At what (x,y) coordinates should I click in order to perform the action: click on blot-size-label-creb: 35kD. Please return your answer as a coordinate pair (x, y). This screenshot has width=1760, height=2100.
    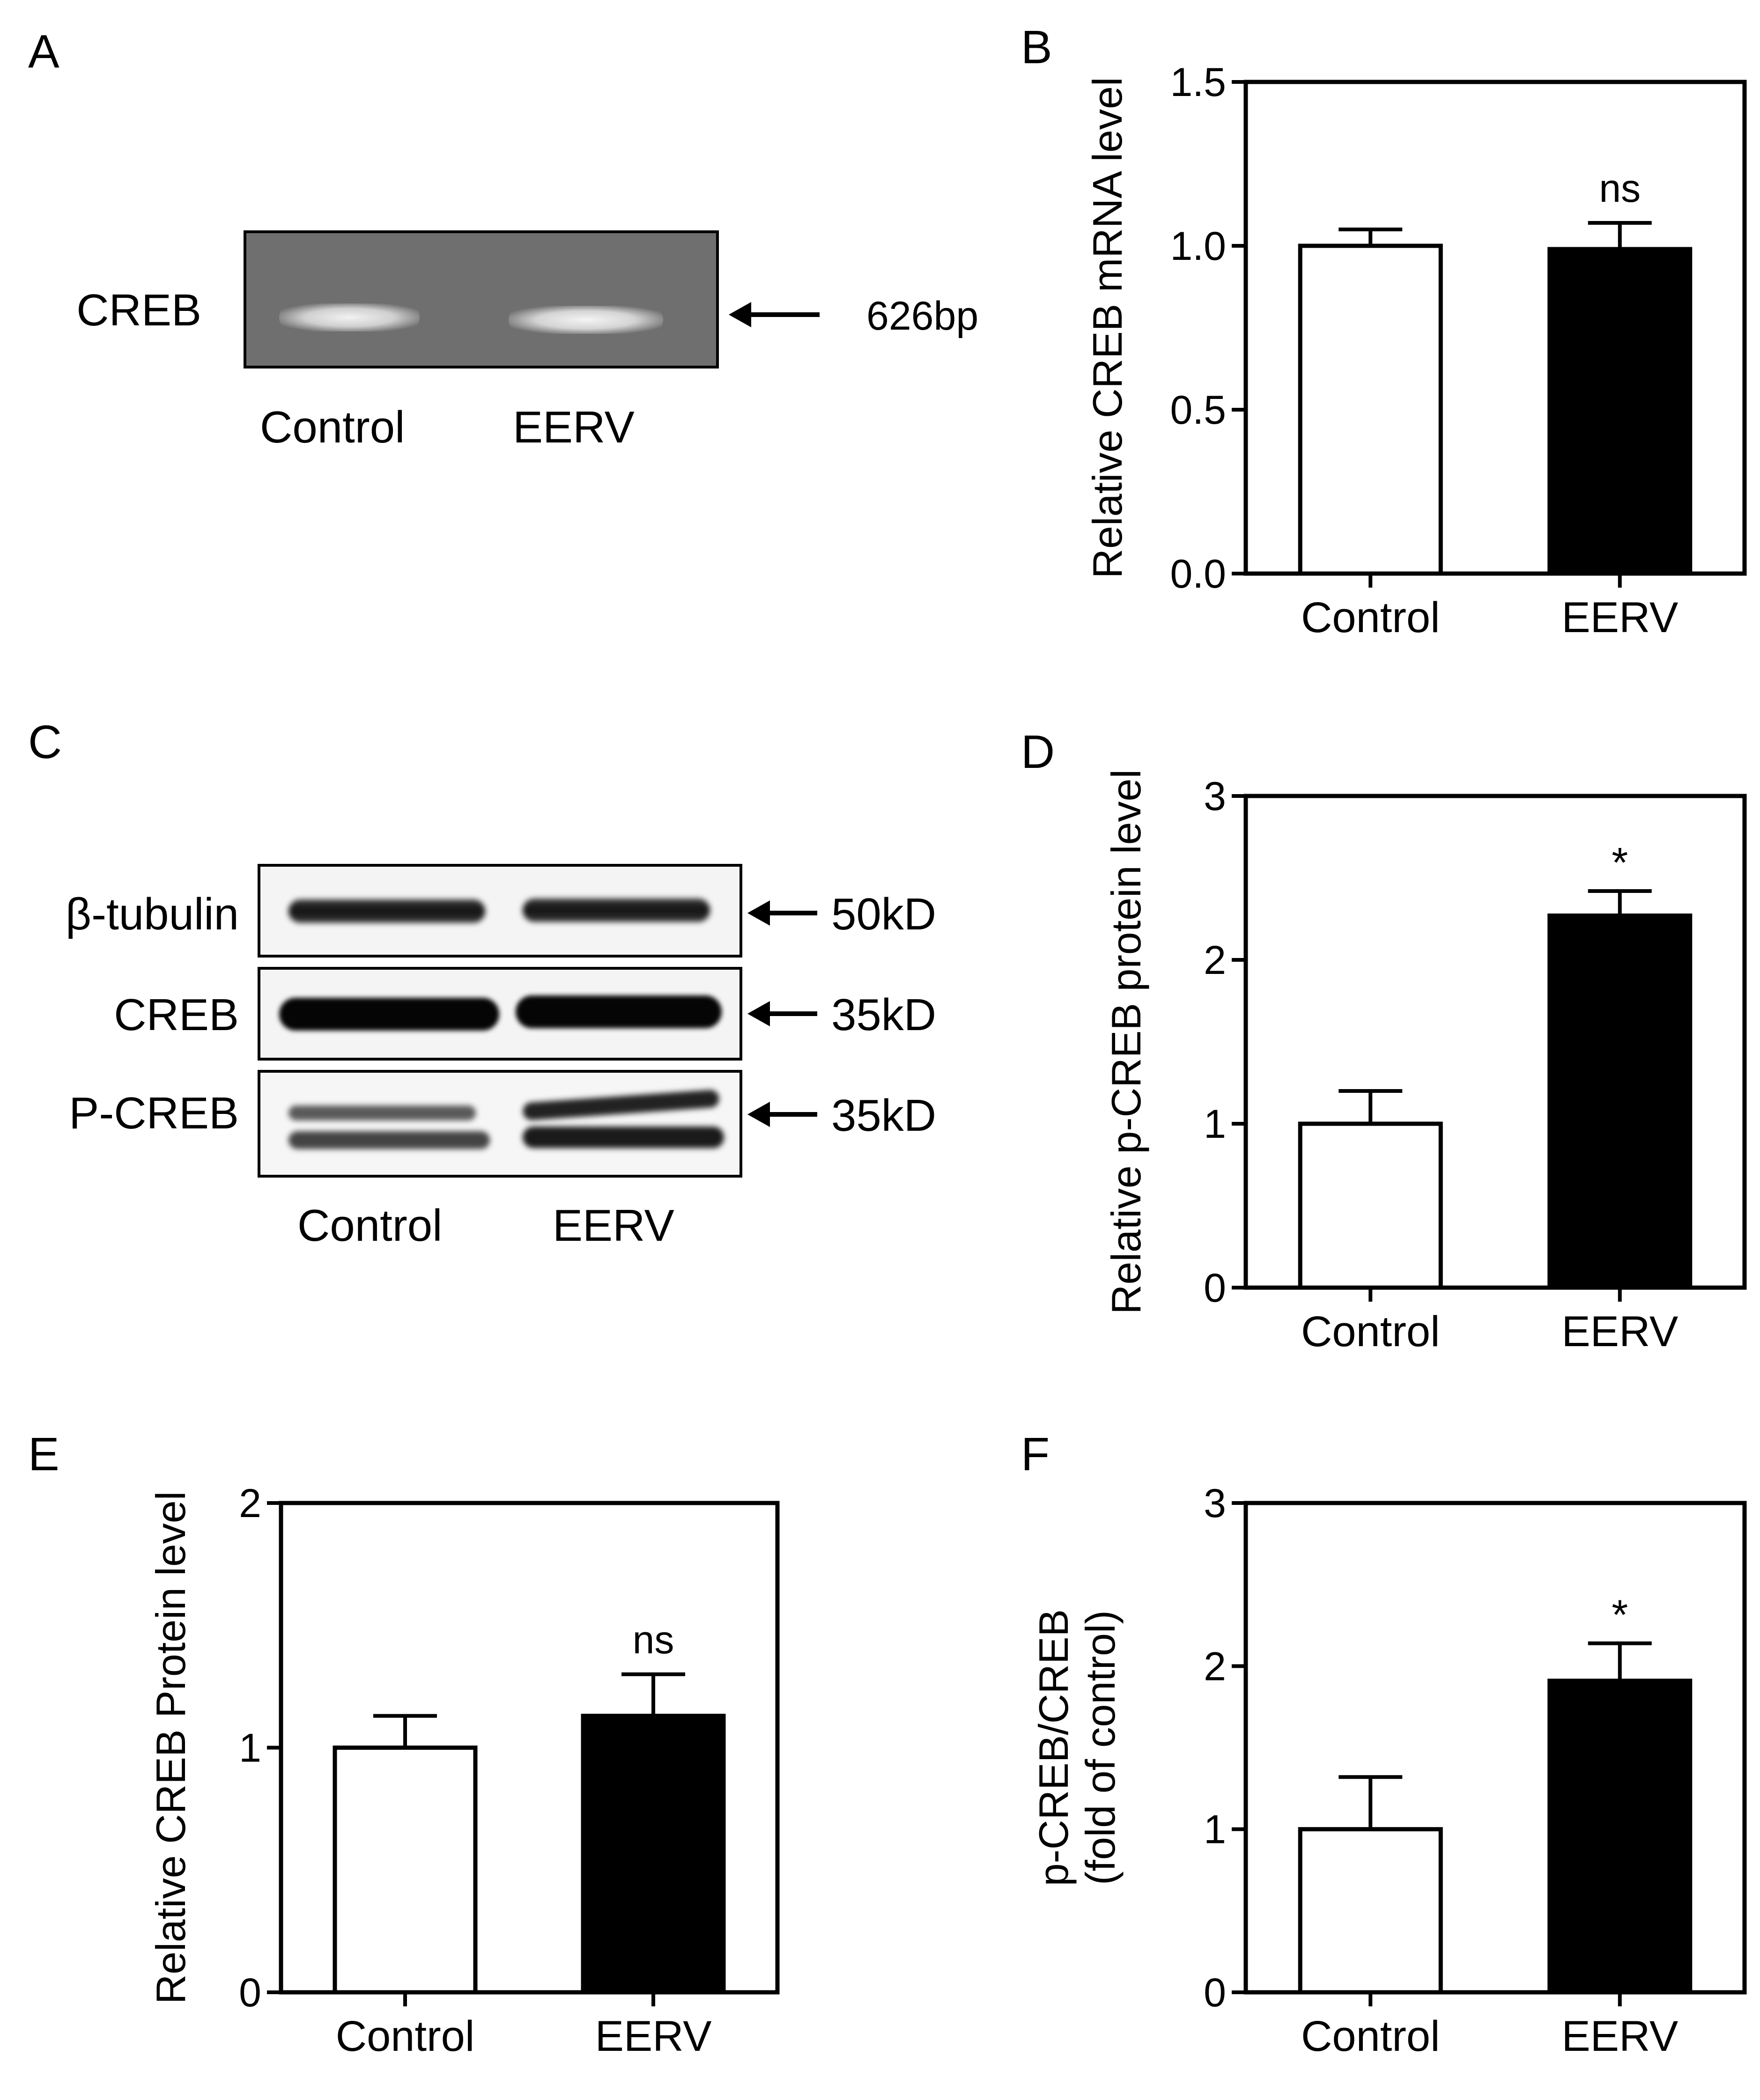
    Looking at the image, I should click on (884, 1015).